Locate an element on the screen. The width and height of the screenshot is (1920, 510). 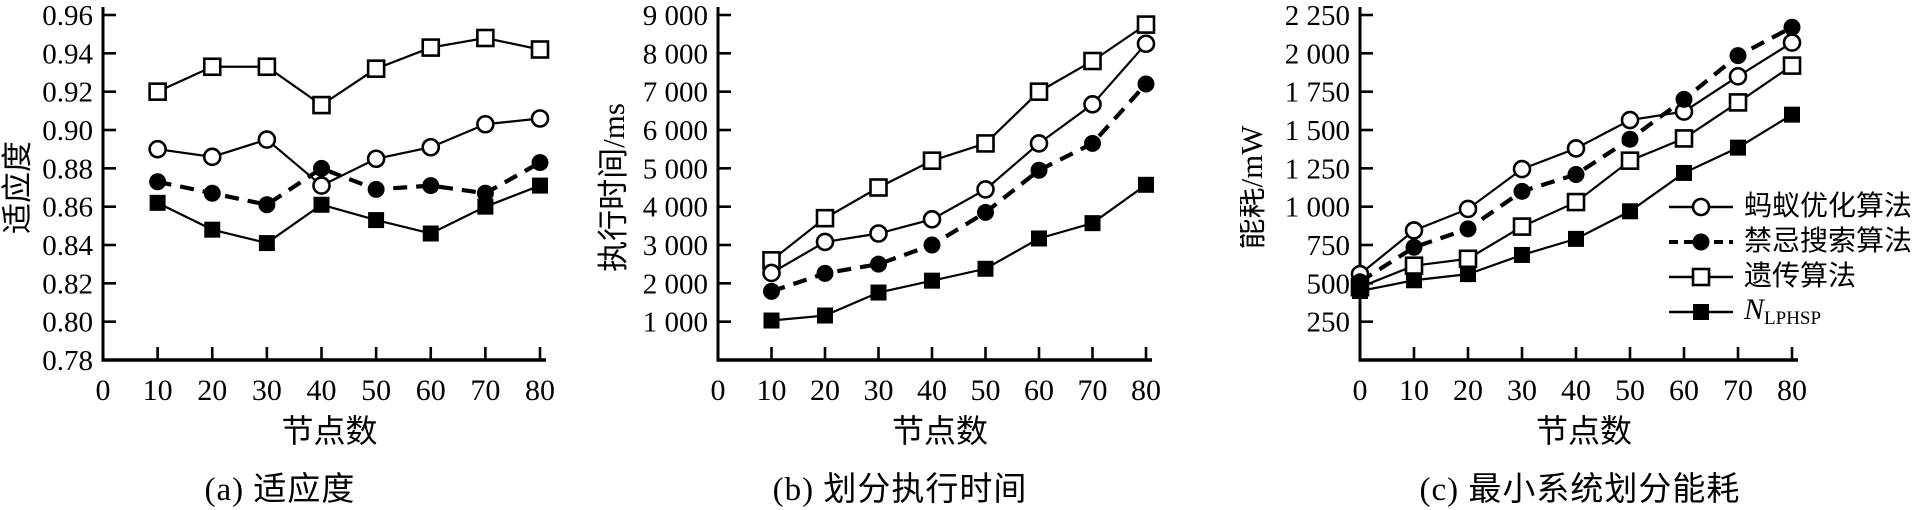
y-tick-label: 500 is located at coordinates (1329, 284).